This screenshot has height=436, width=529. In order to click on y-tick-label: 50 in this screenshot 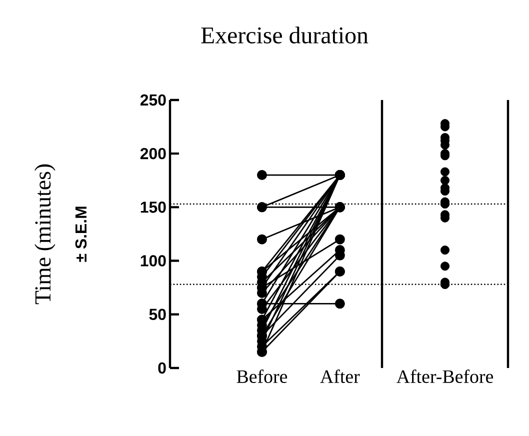, I will do `click(157, 314)`.